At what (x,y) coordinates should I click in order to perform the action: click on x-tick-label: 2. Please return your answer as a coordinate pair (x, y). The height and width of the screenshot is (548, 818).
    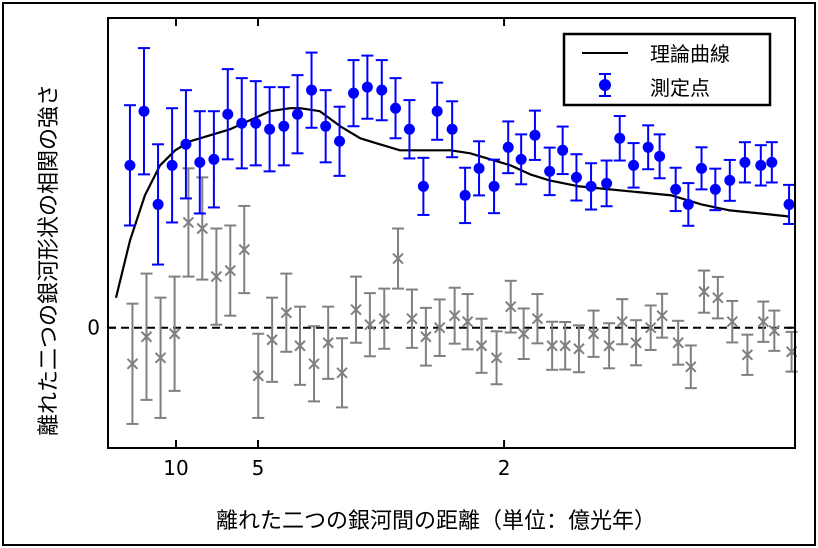
    Looking at the image, I should click on (504, 468).